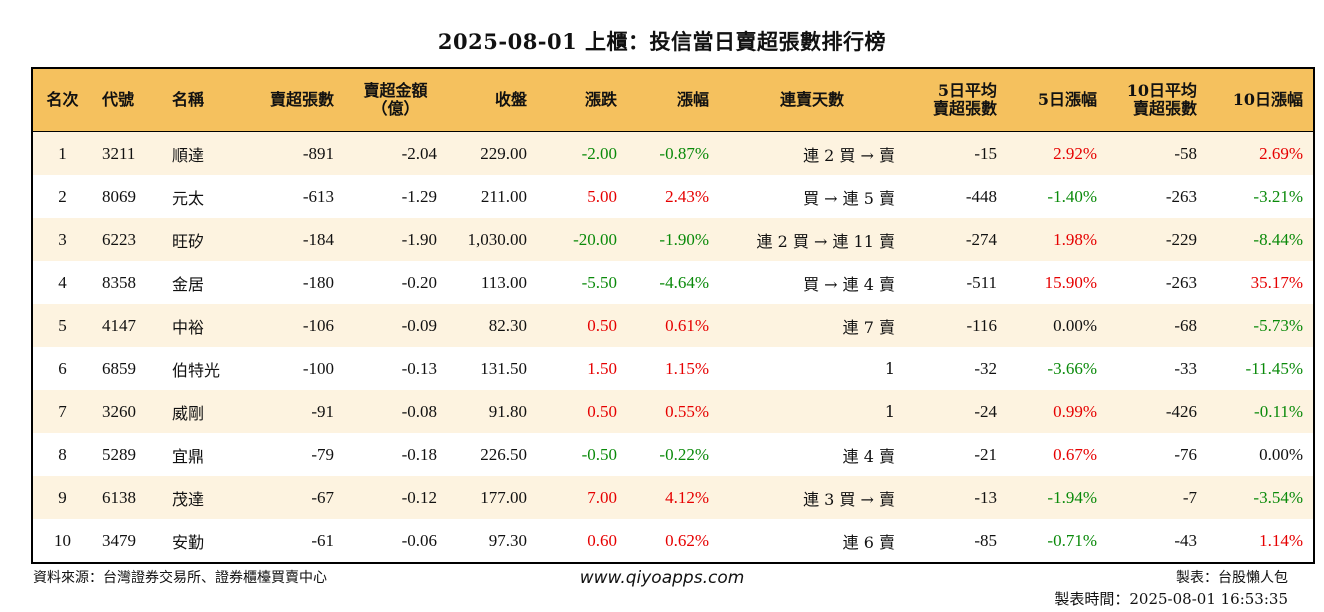 This screenshot has height=612, width=1324. I want to click on streak-cell: 買 → 連 5 賣, so click(812, 196).